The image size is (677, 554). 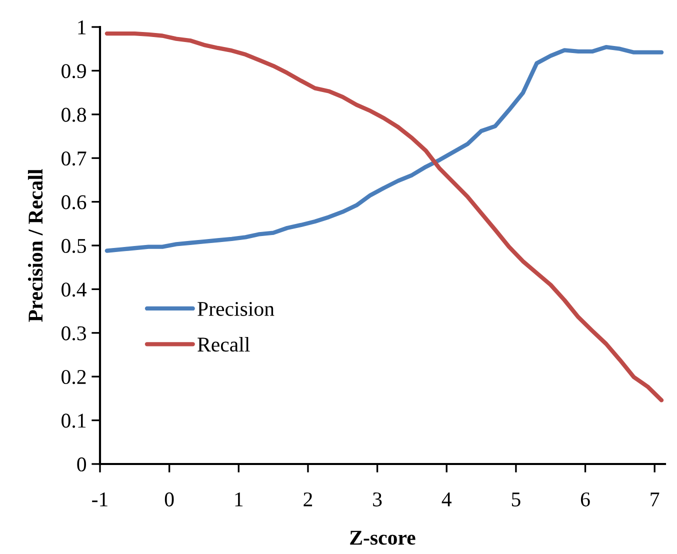 I want to click on y-tick-label: 1, so click(x=82, y=27).